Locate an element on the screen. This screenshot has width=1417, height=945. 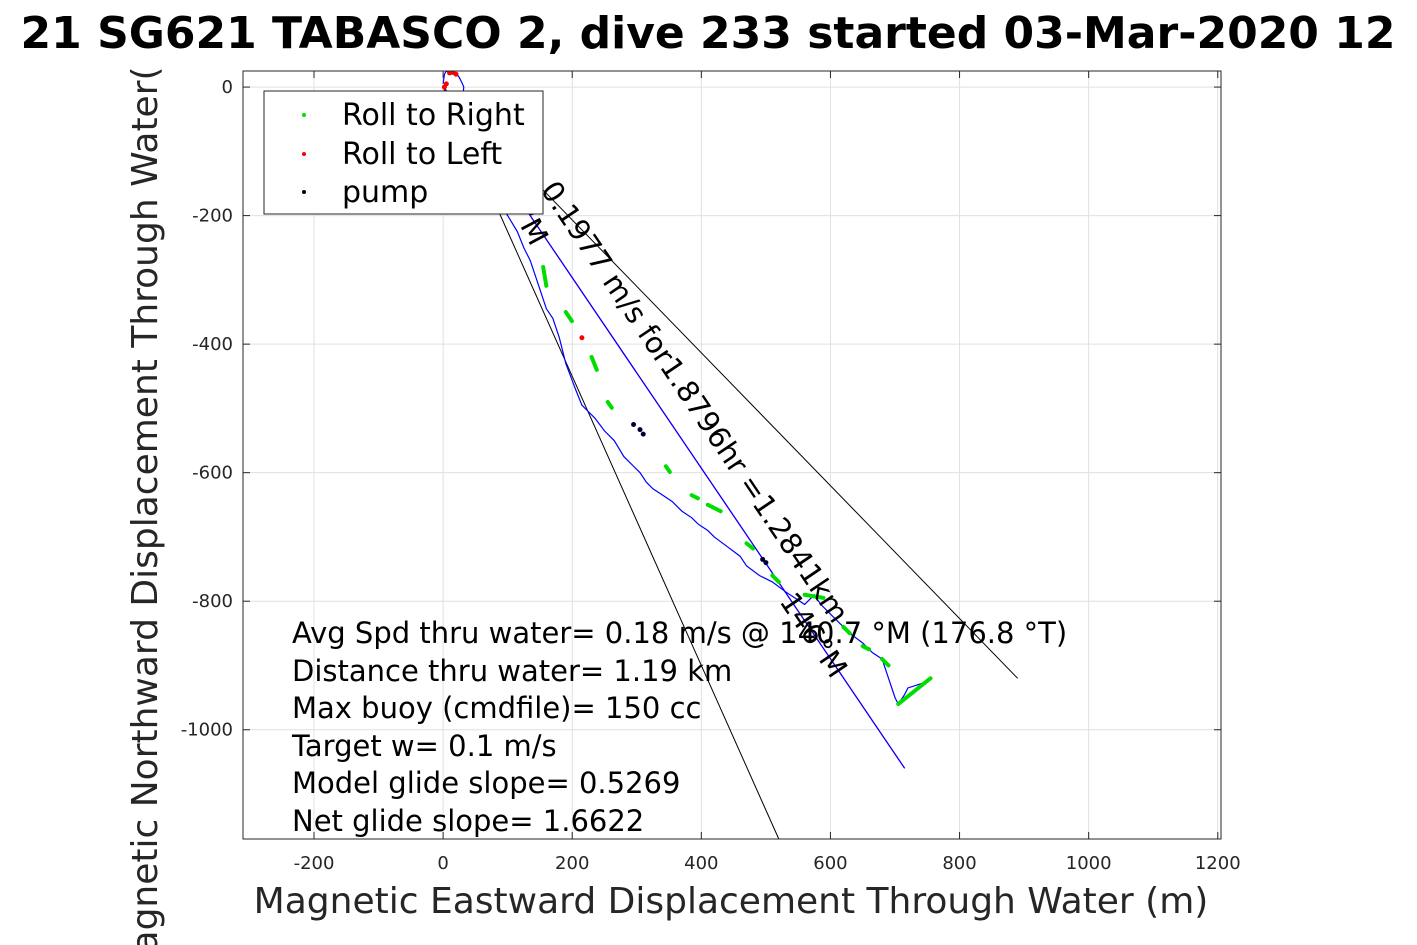
legend: Roll to Right Roll to Left pump is located at coordinates (403, 152).